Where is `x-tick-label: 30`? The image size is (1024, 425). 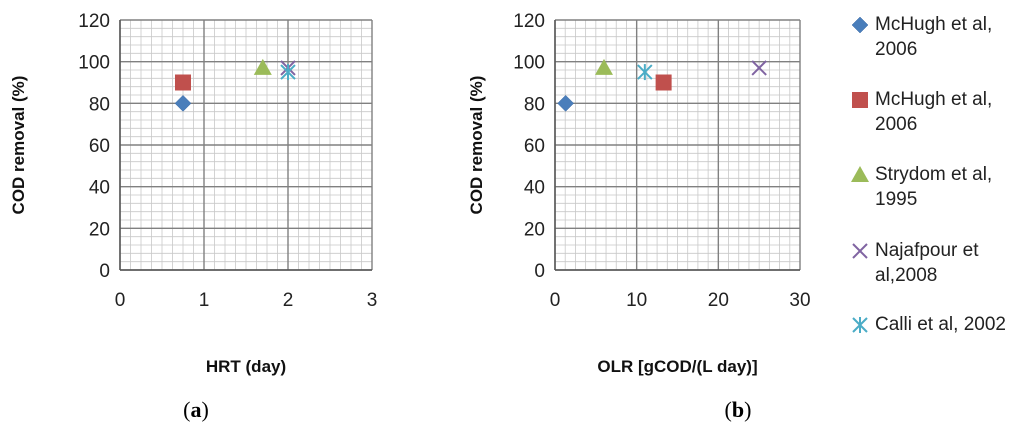 x-tick-label: 30 is located at coordinates (799, 300).